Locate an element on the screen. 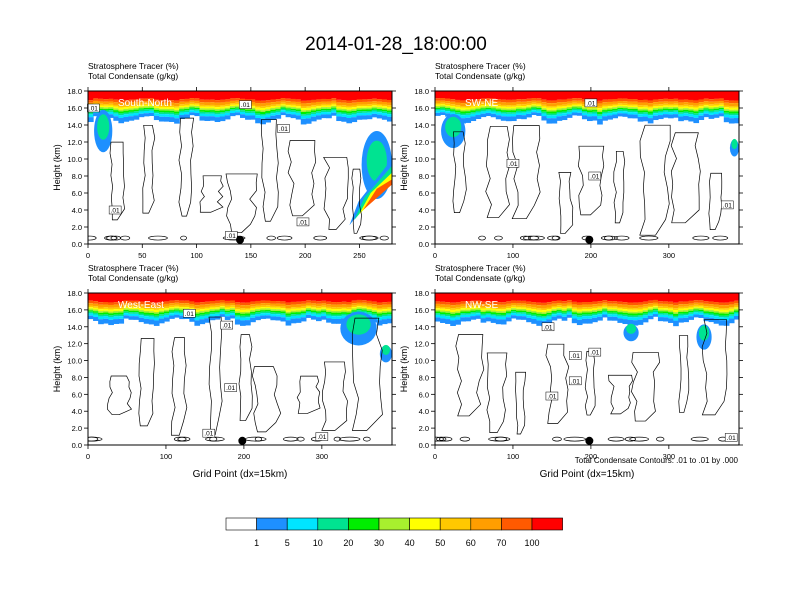 The image size is (792, 612). low-cloud-contour is located at coordinates (609, 238).